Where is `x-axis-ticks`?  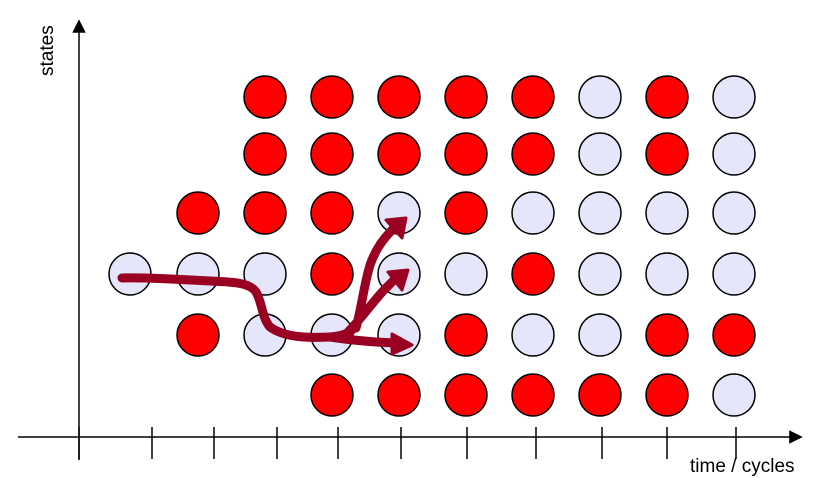
x-axis-ticks is located at coordinates (407, 443).